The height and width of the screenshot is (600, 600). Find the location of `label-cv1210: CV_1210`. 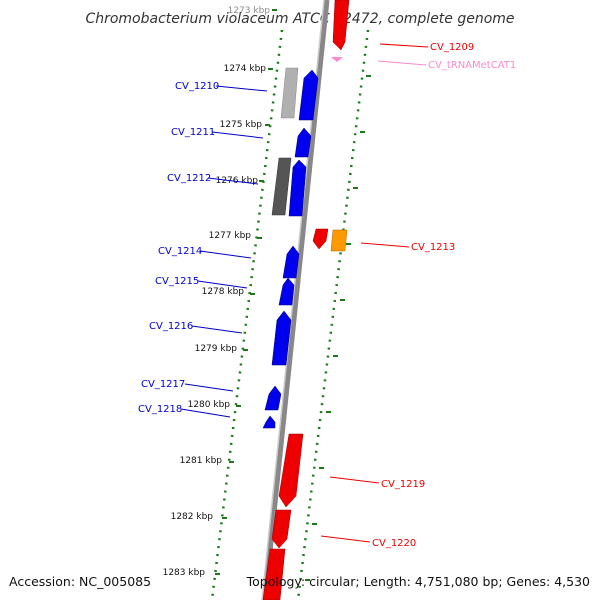

label-cv1210: CV_1210 is located at coordinates (197, 86).